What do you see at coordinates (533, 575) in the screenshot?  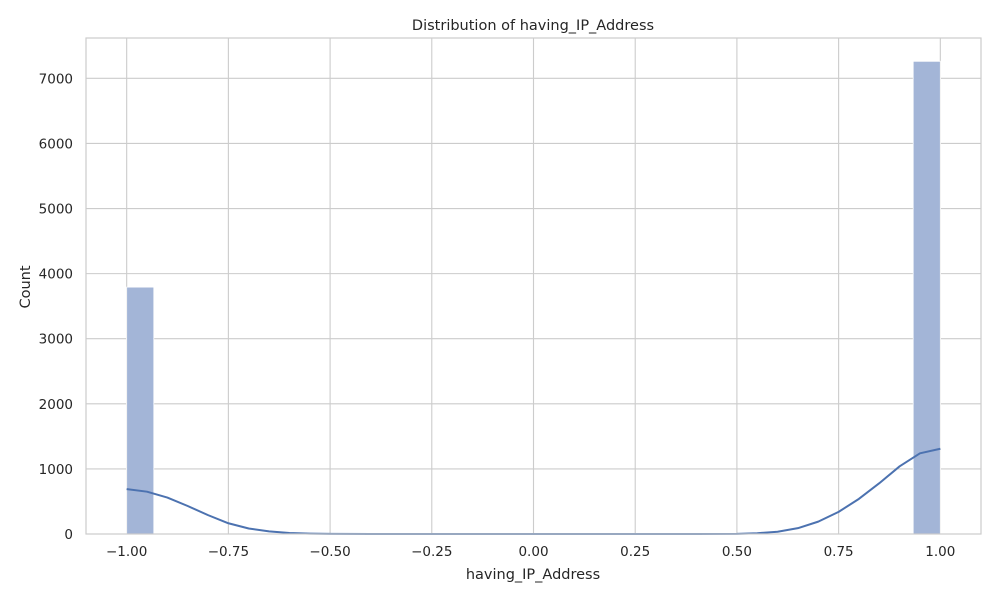 I see `x-axis-label: having_IP_Address` at bounding box center [533, 575].